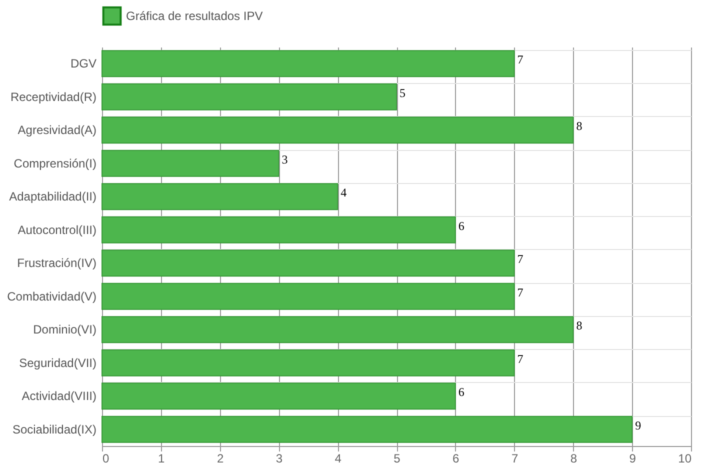 This screenshot has height=474, width=704. What do you see at coordinates (56, 263) in the screenshot?
I see `y-tick-label: Frustración(IV)` at bounding box center [56, 263].